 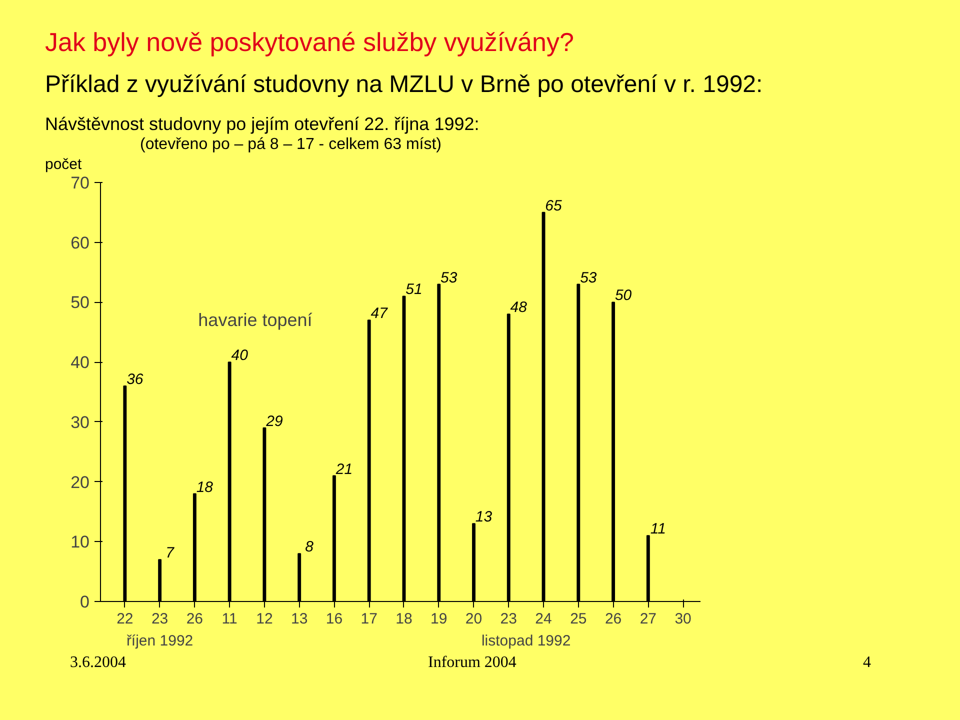 What do you see at coordinates (369, 619) in the screenshot?
I see `x-tick-label: 17` at bounding box center [369, 619].